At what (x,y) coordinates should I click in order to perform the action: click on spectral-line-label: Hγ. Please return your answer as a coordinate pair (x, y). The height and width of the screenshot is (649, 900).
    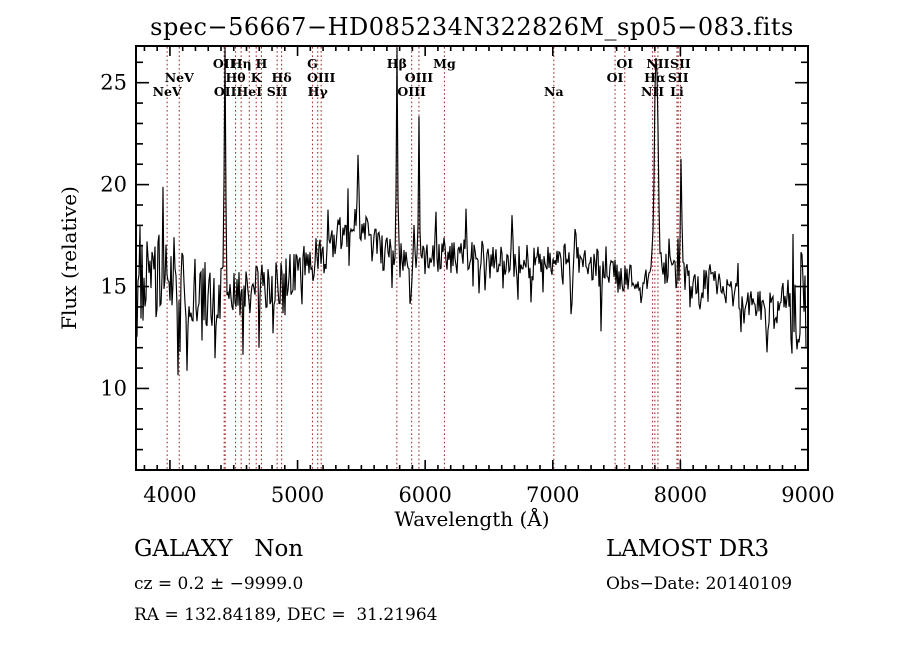
    Looking at the image, I should click on (318, 91).